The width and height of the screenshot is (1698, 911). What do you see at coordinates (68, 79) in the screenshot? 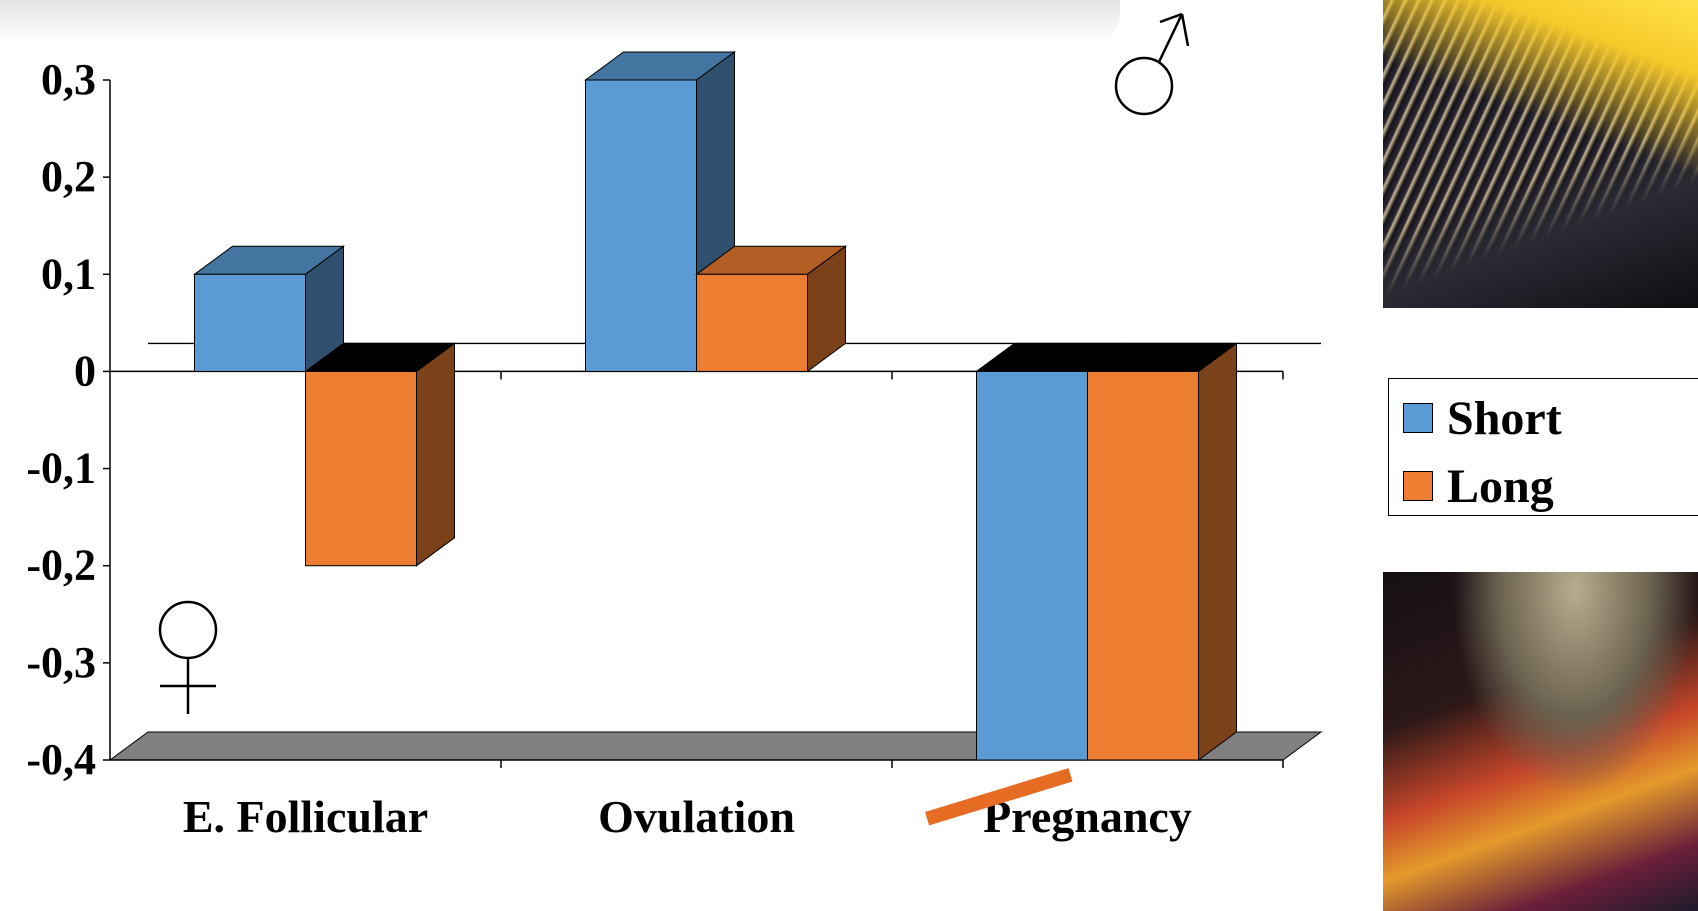
I see `y-tick-label: 0,3` at bounding box center [68, 79].